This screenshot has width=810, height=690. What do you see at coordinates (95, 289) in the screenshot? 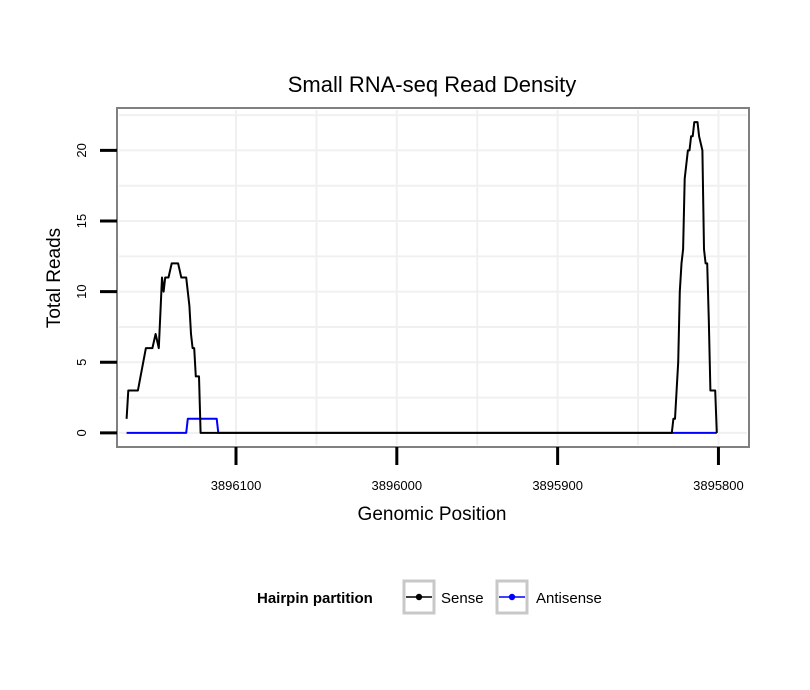
I see `y-axis: 0 5 10 15 20` at bounding box center [95, 289].